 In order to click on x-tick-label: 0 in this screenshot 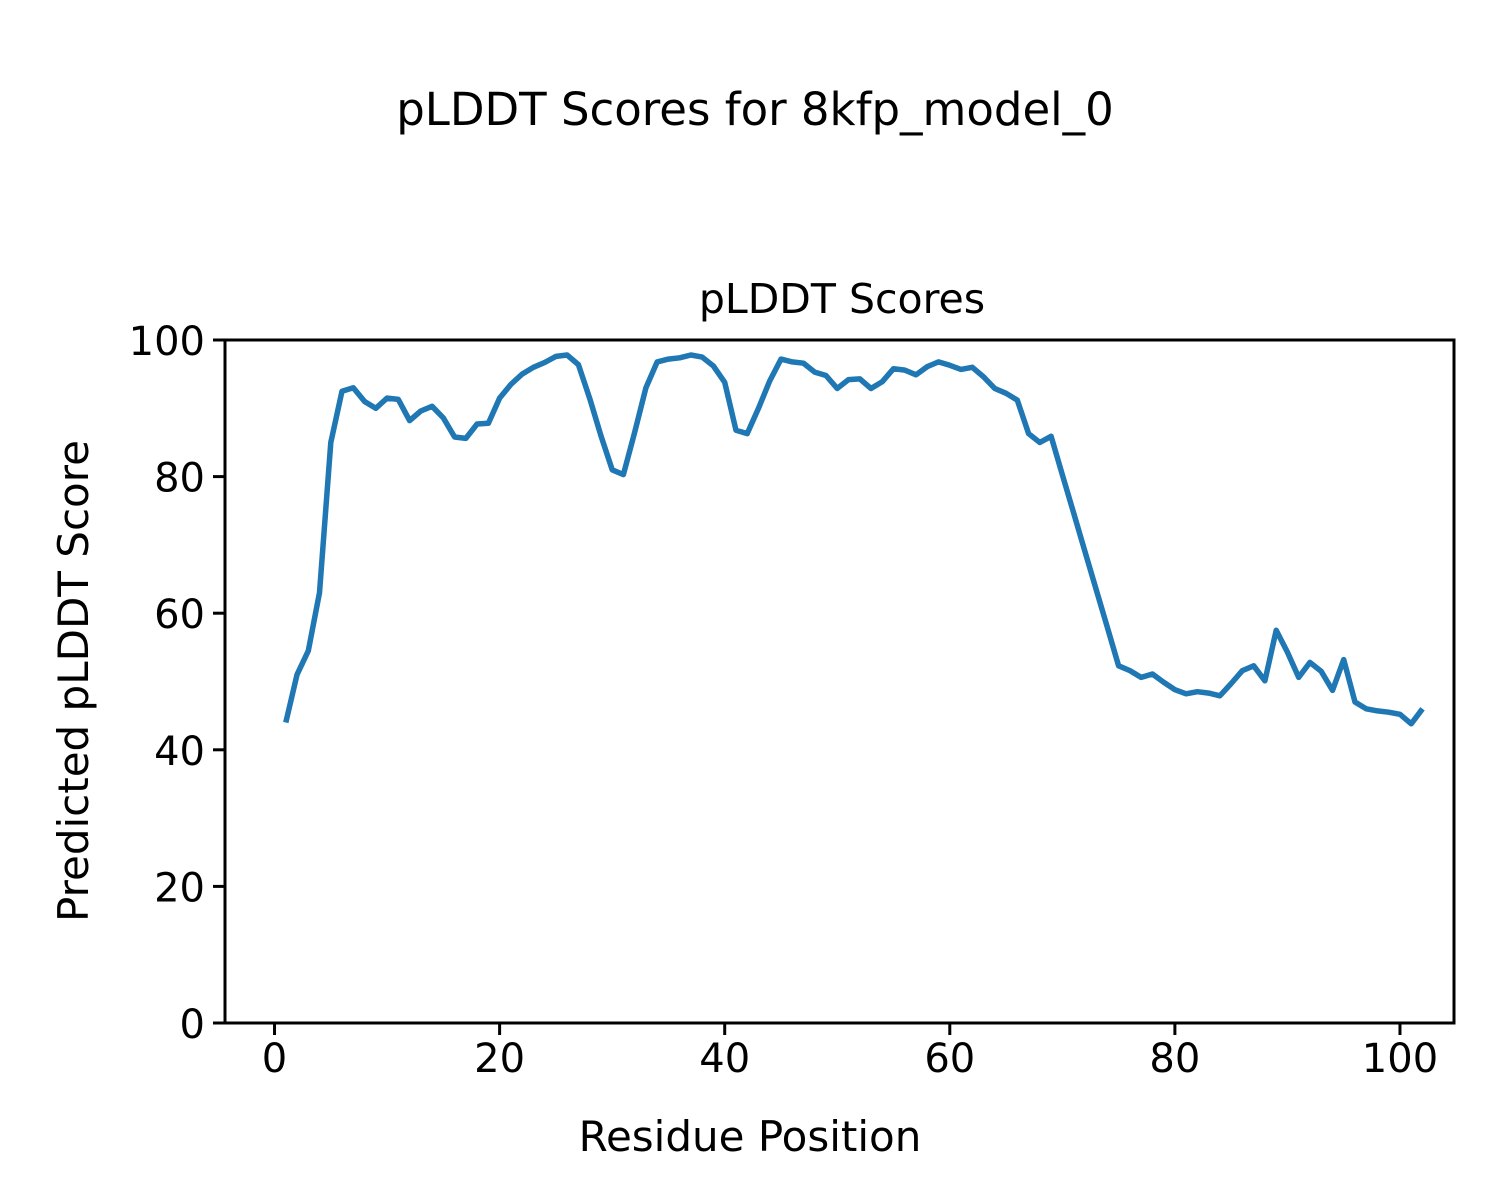, I will do `click(274, 1059)`.